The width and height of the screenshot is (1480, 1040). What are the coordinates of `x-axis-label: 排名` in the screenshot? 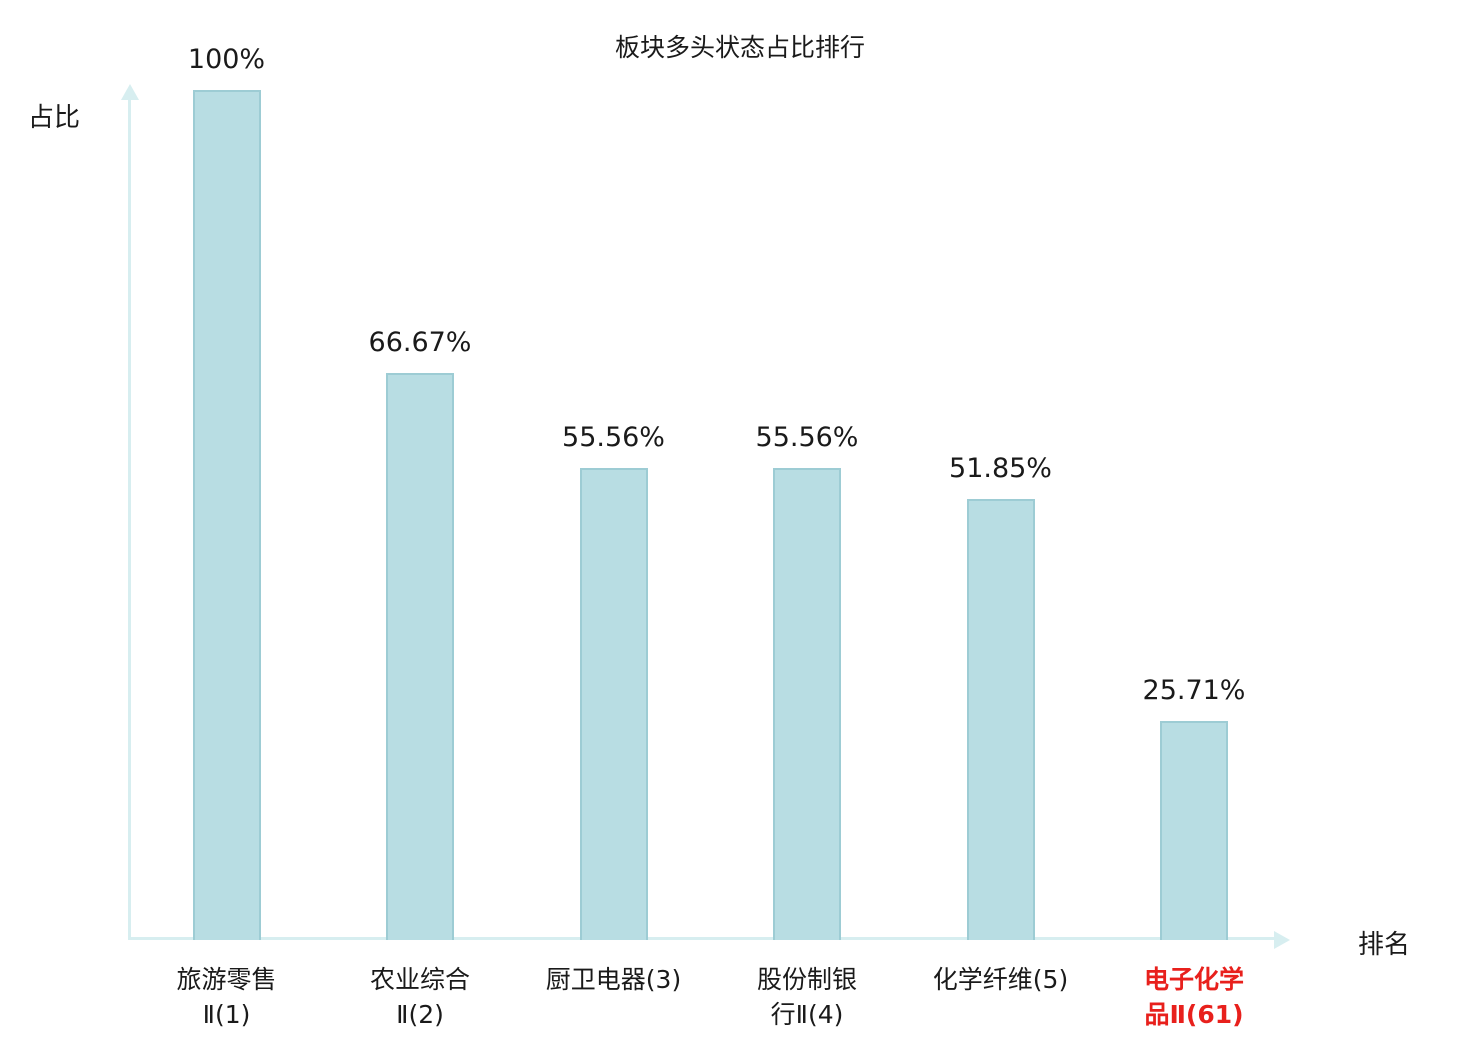 It's located at (1384, 945).